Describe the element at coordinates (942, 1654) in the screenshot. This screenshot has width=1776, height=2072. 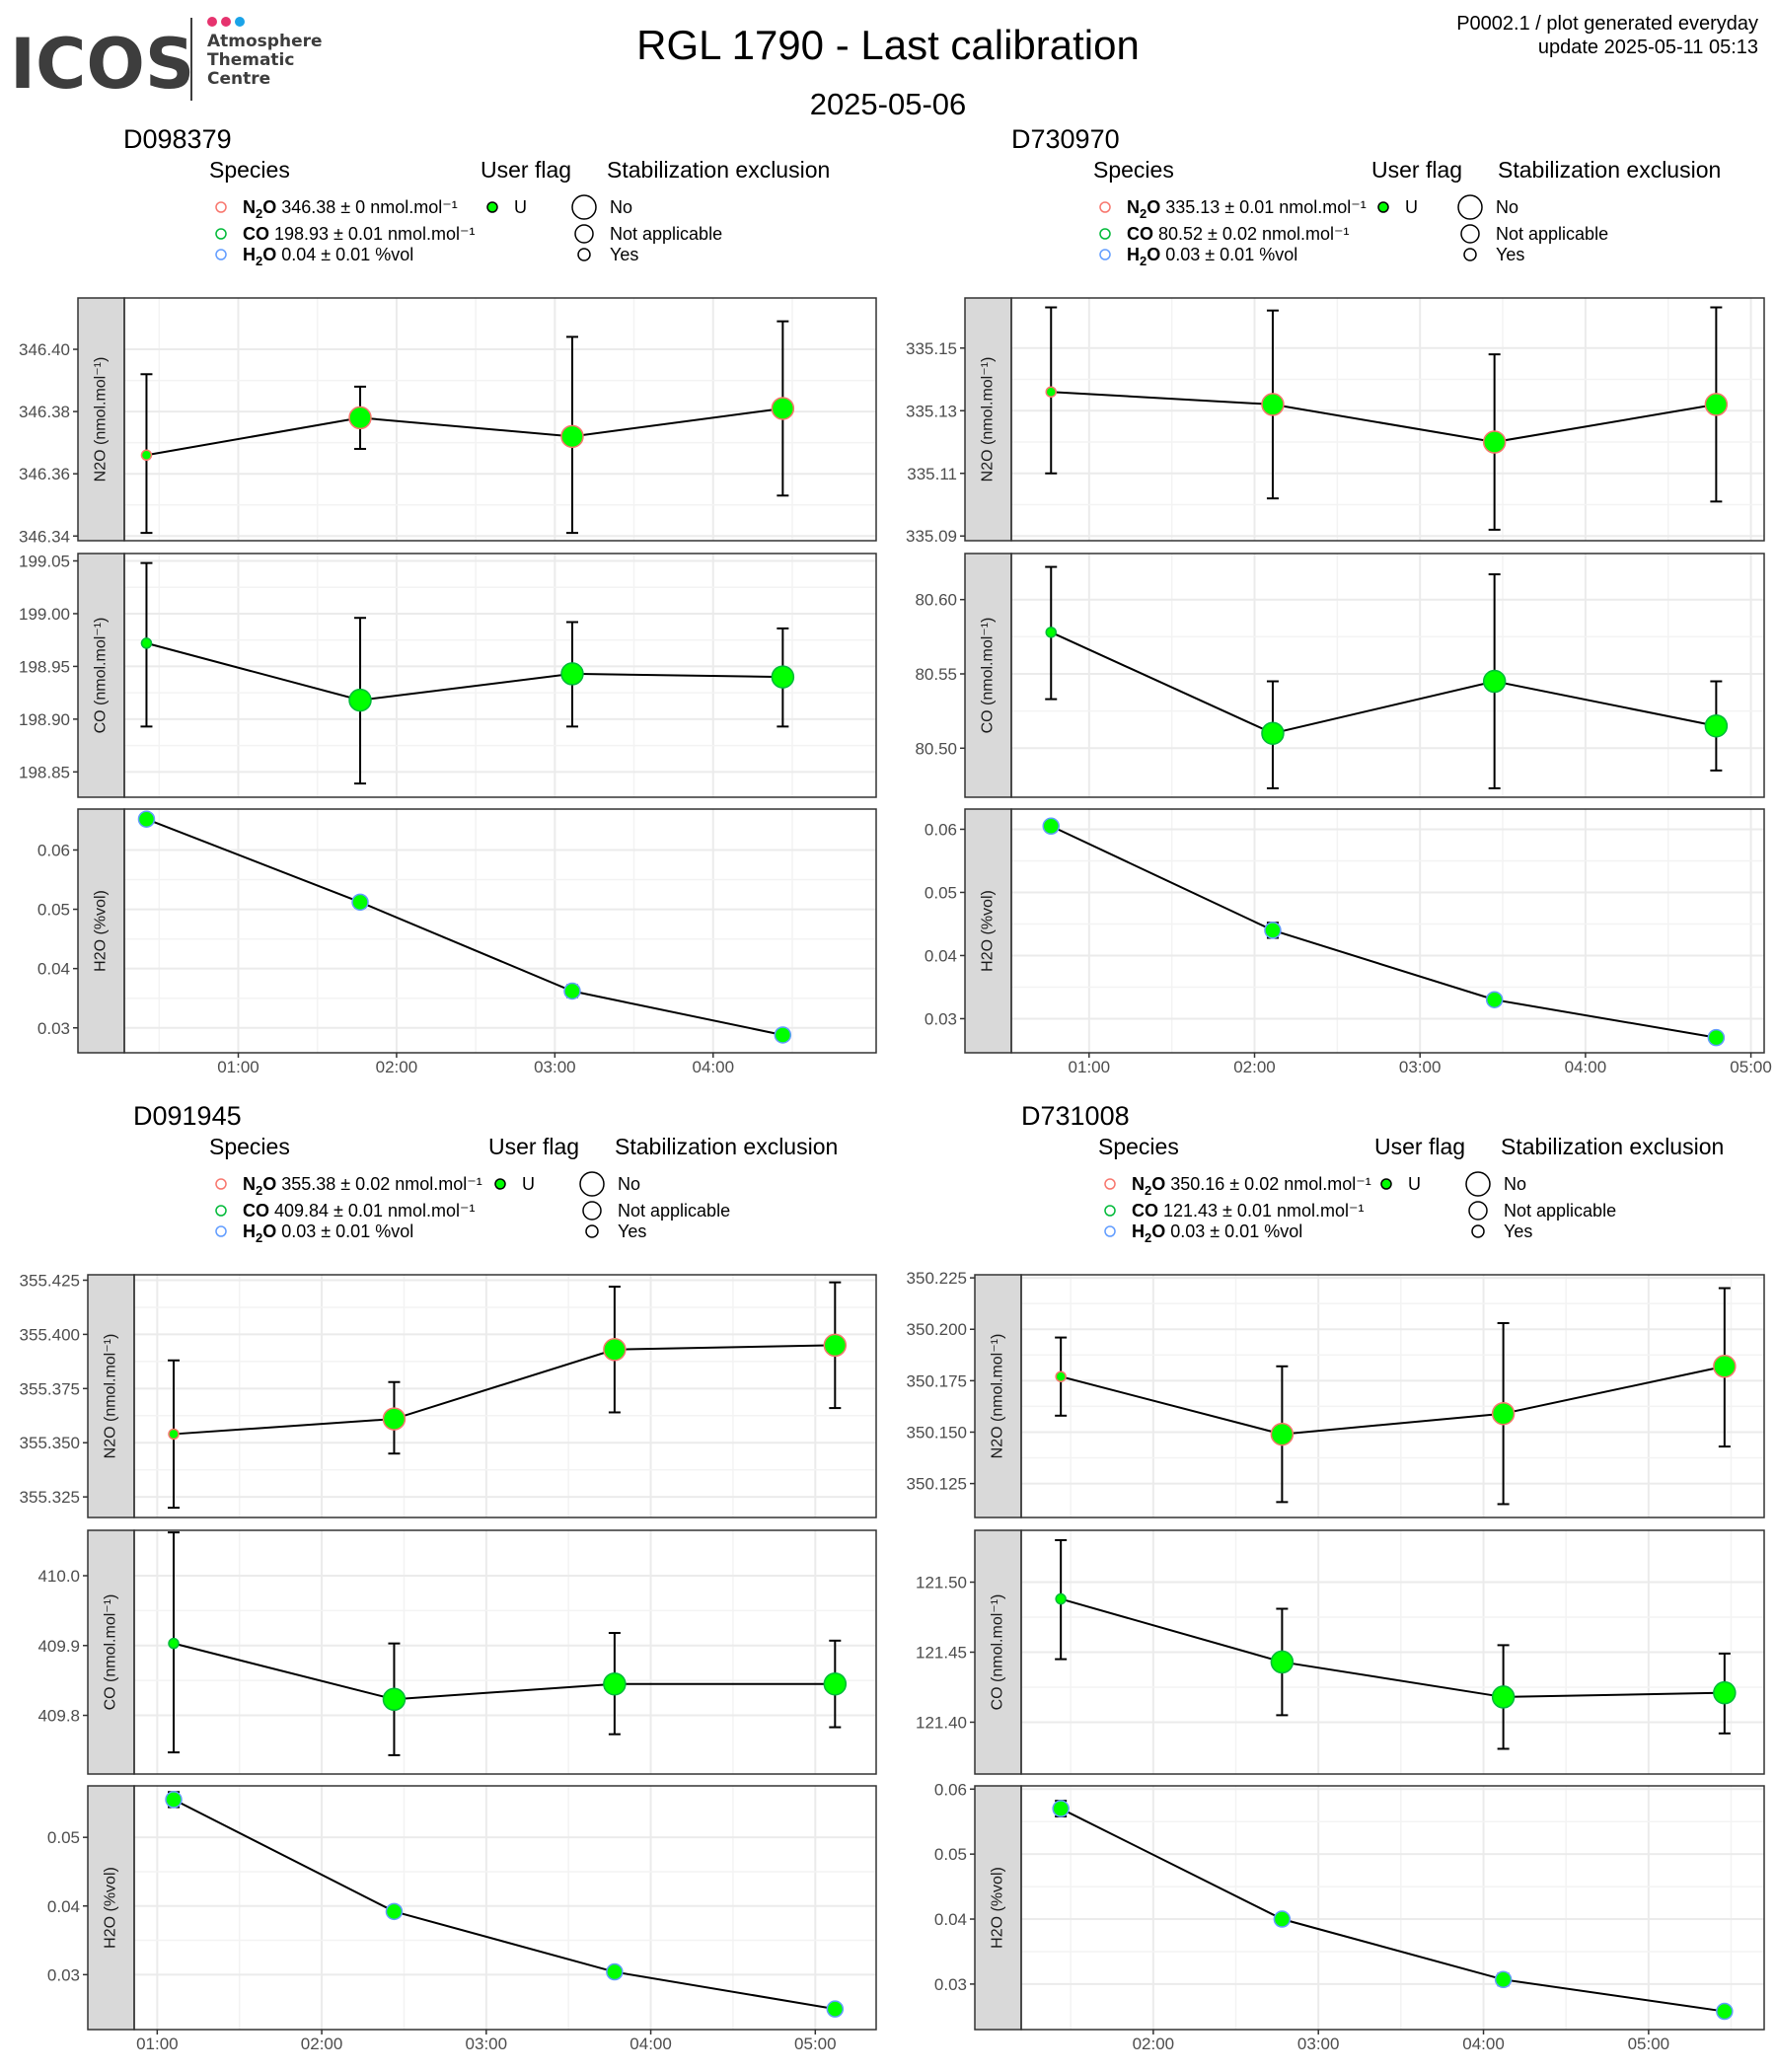
I see `y-tick-label: 121.45` at that location.